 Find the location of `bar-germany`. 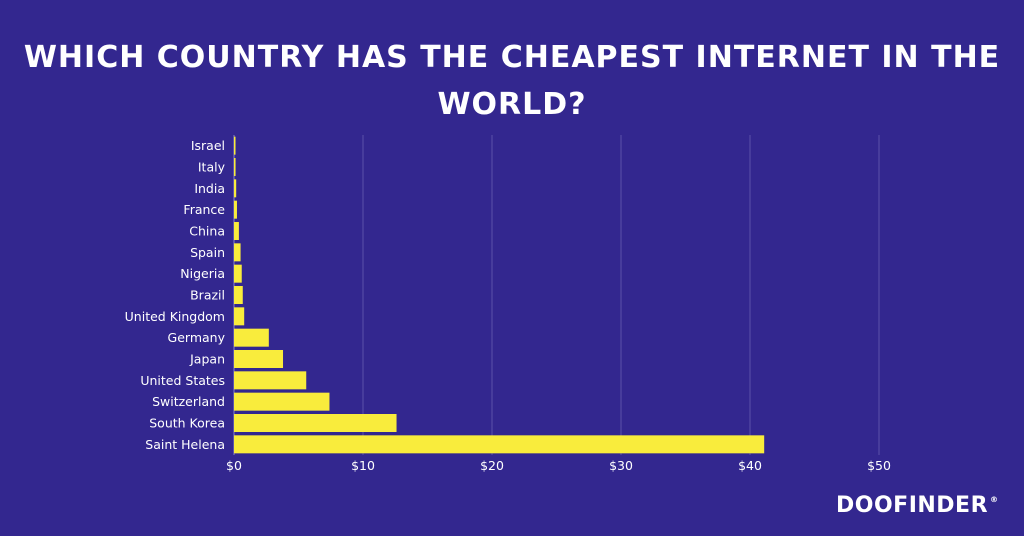

bar-germany is located at coordinates (251, 337).